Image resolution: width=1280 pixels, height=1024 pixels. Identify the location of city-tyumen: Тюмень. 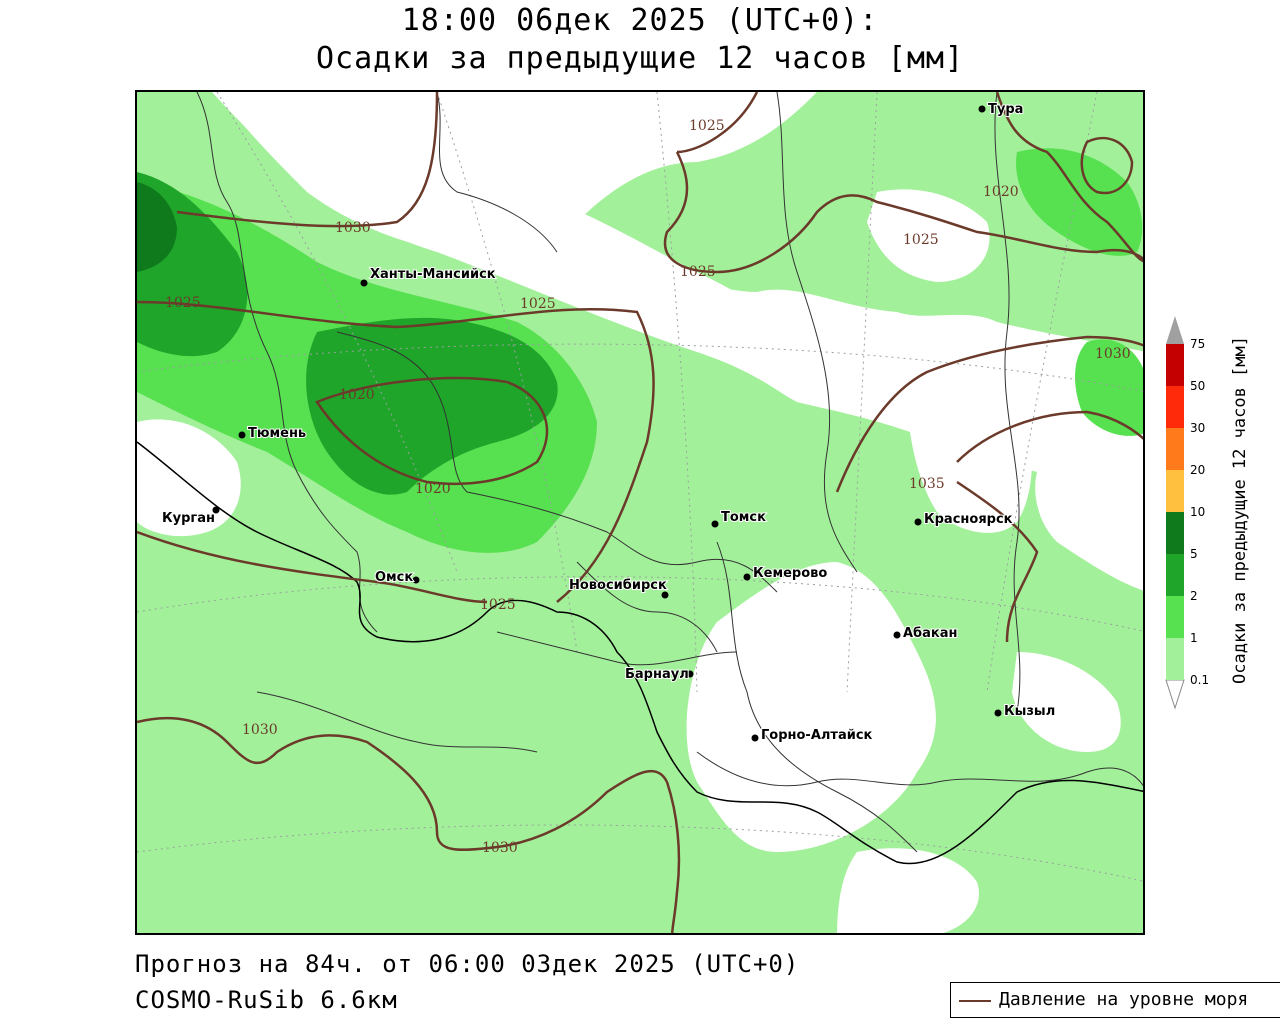
(272, 433).